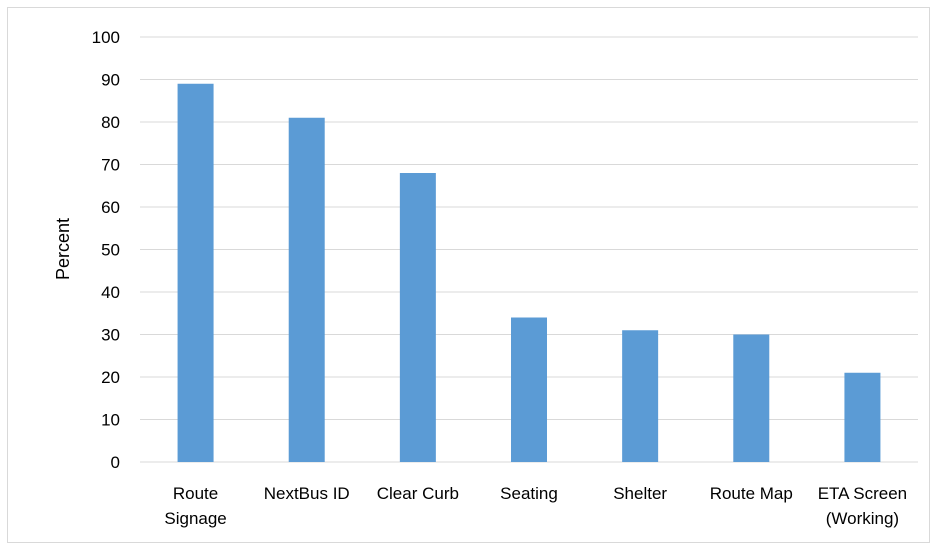 This screenshot has width=937, height=550. I want to click on y-tick-label: 60, so click(110, 207).